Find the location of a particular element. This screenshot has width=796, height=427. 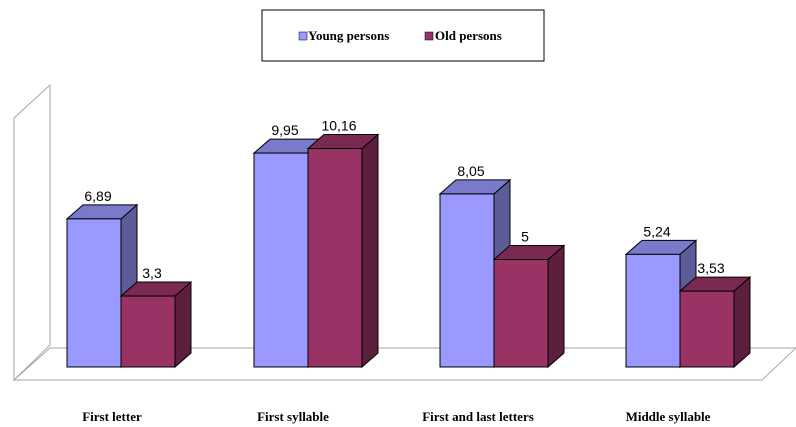

bar-old-persons-first-letter is located at coordinates (156, 324).